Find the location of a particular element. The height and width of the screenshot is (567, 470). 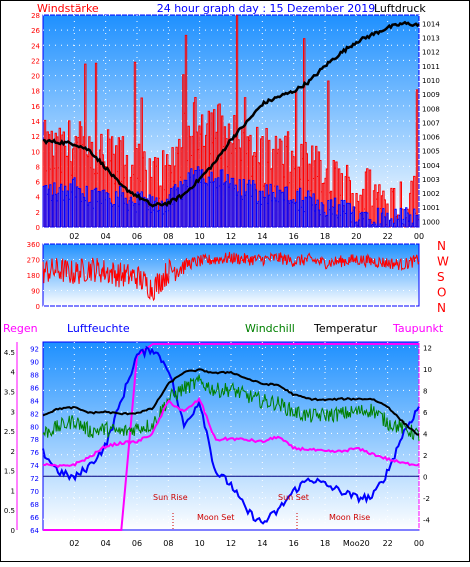

wind-tick-label: 4 is located at coordinates (38, 198).